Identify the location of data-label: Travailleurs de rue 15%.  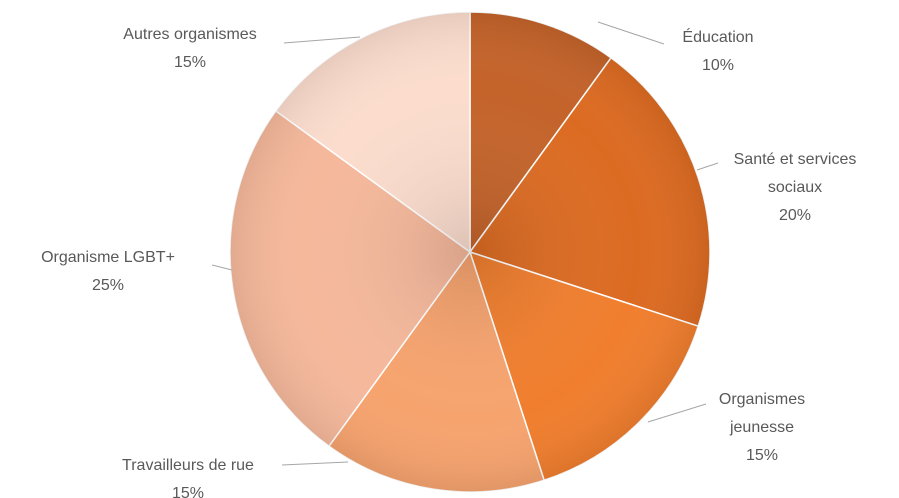
(188, 475).